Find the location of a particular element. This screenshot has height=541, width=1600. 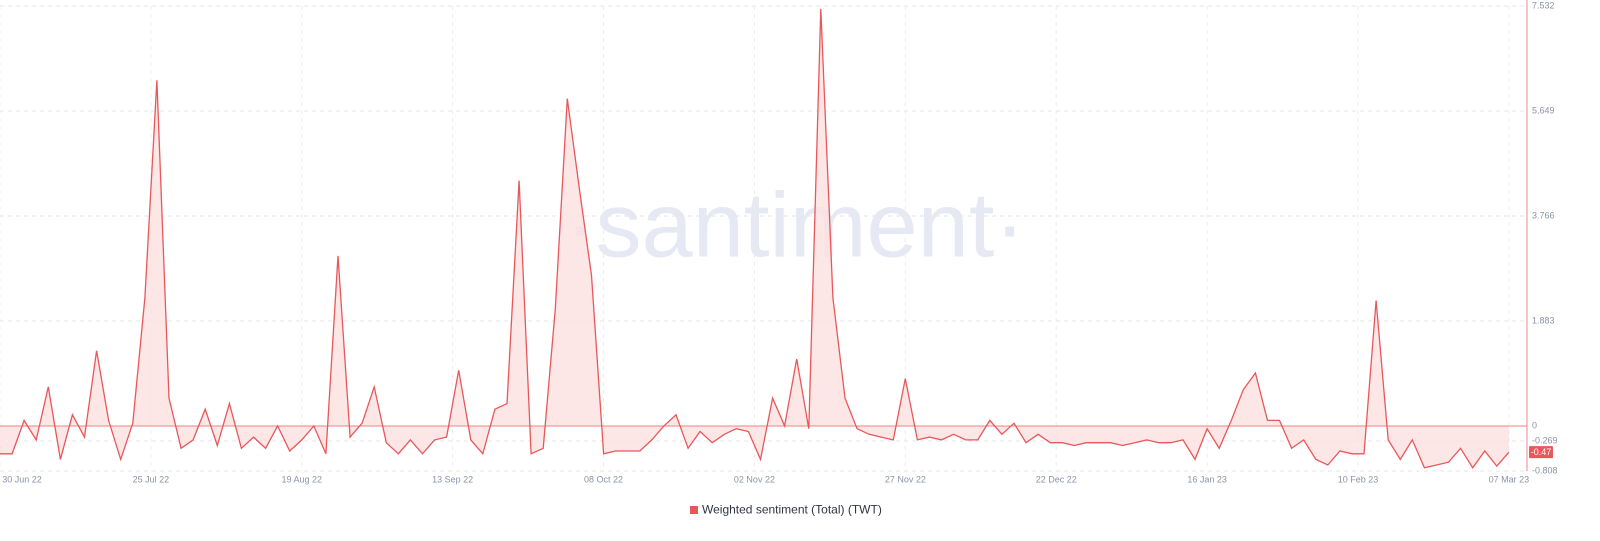

y-tick-label: 3.766 is located at coordinates (1543, 215).